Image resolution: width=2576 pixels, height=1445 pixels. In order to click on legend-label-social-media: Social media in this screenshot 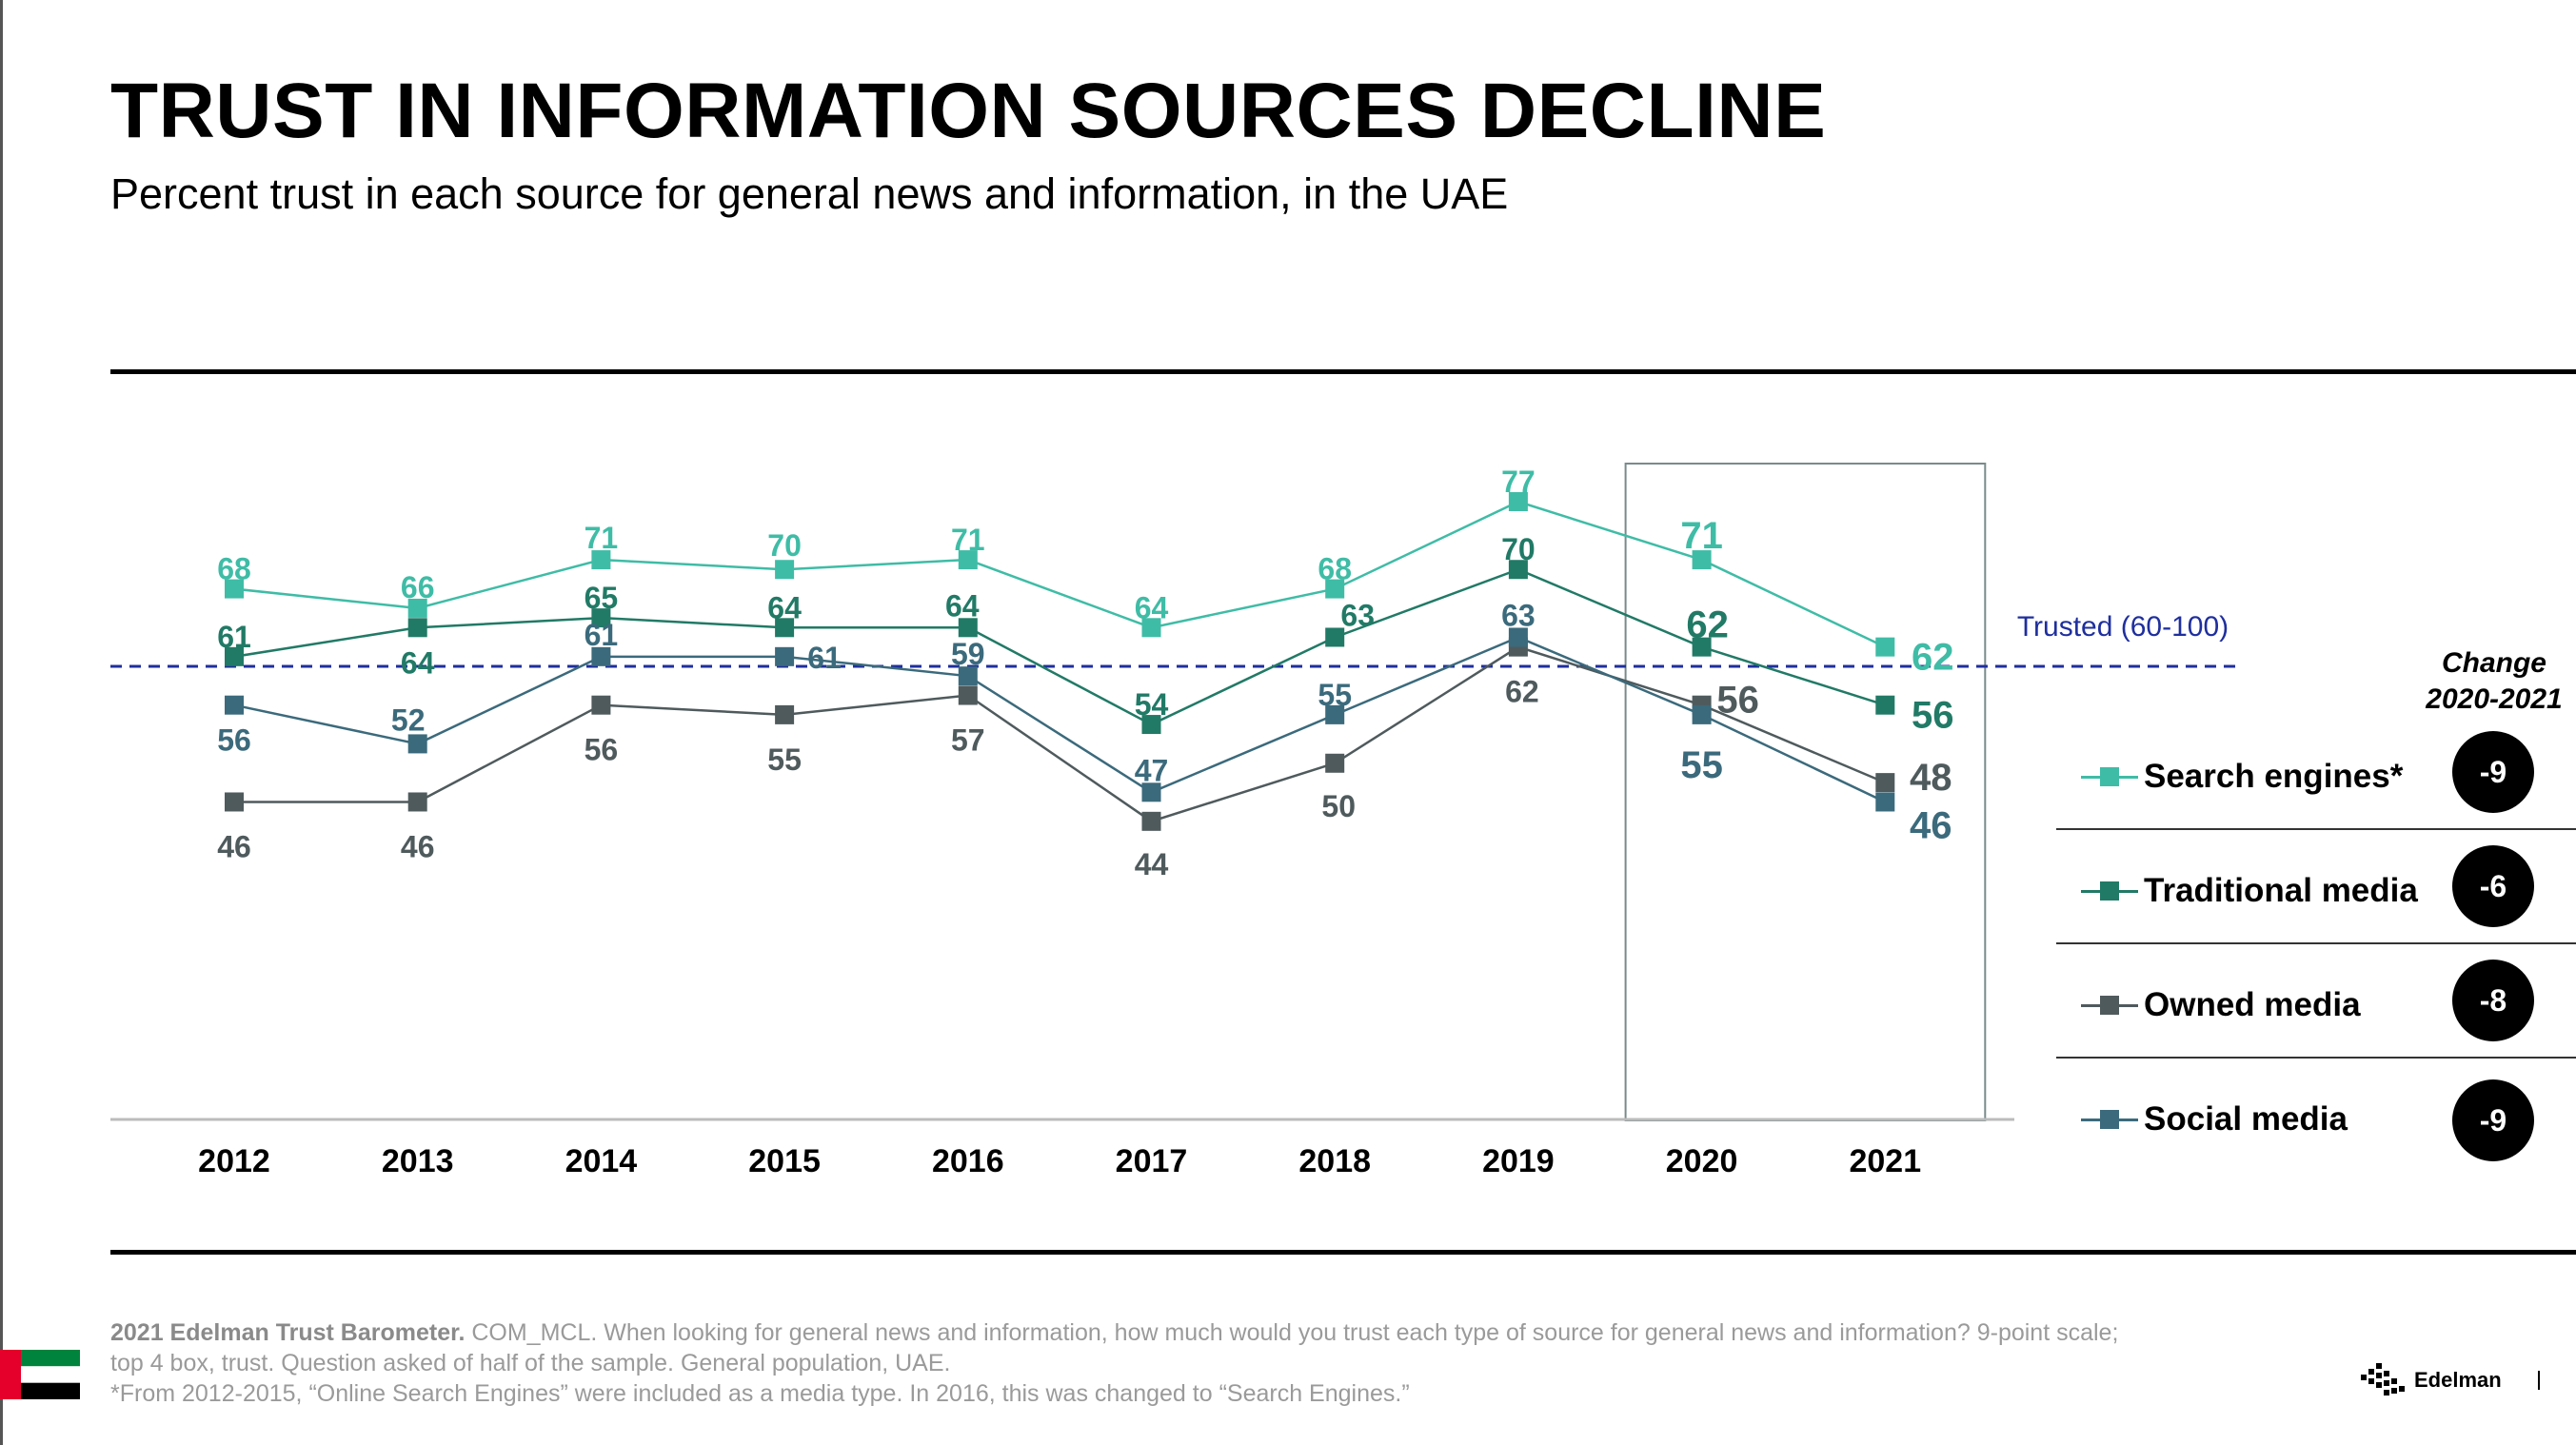, I will do `click(2246, 1119)`.